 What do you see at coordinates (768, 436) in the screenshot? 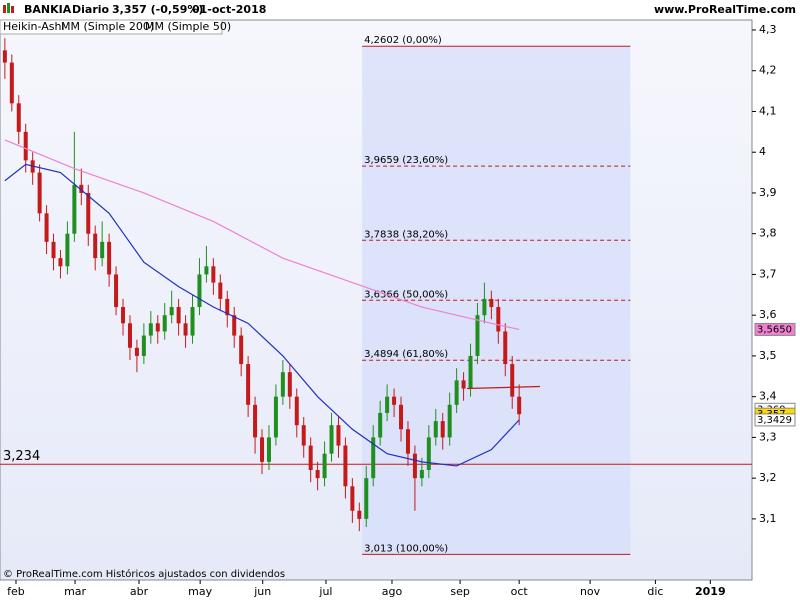
I see `y-tick-label: 3,3` at bounding box center [768, 436].